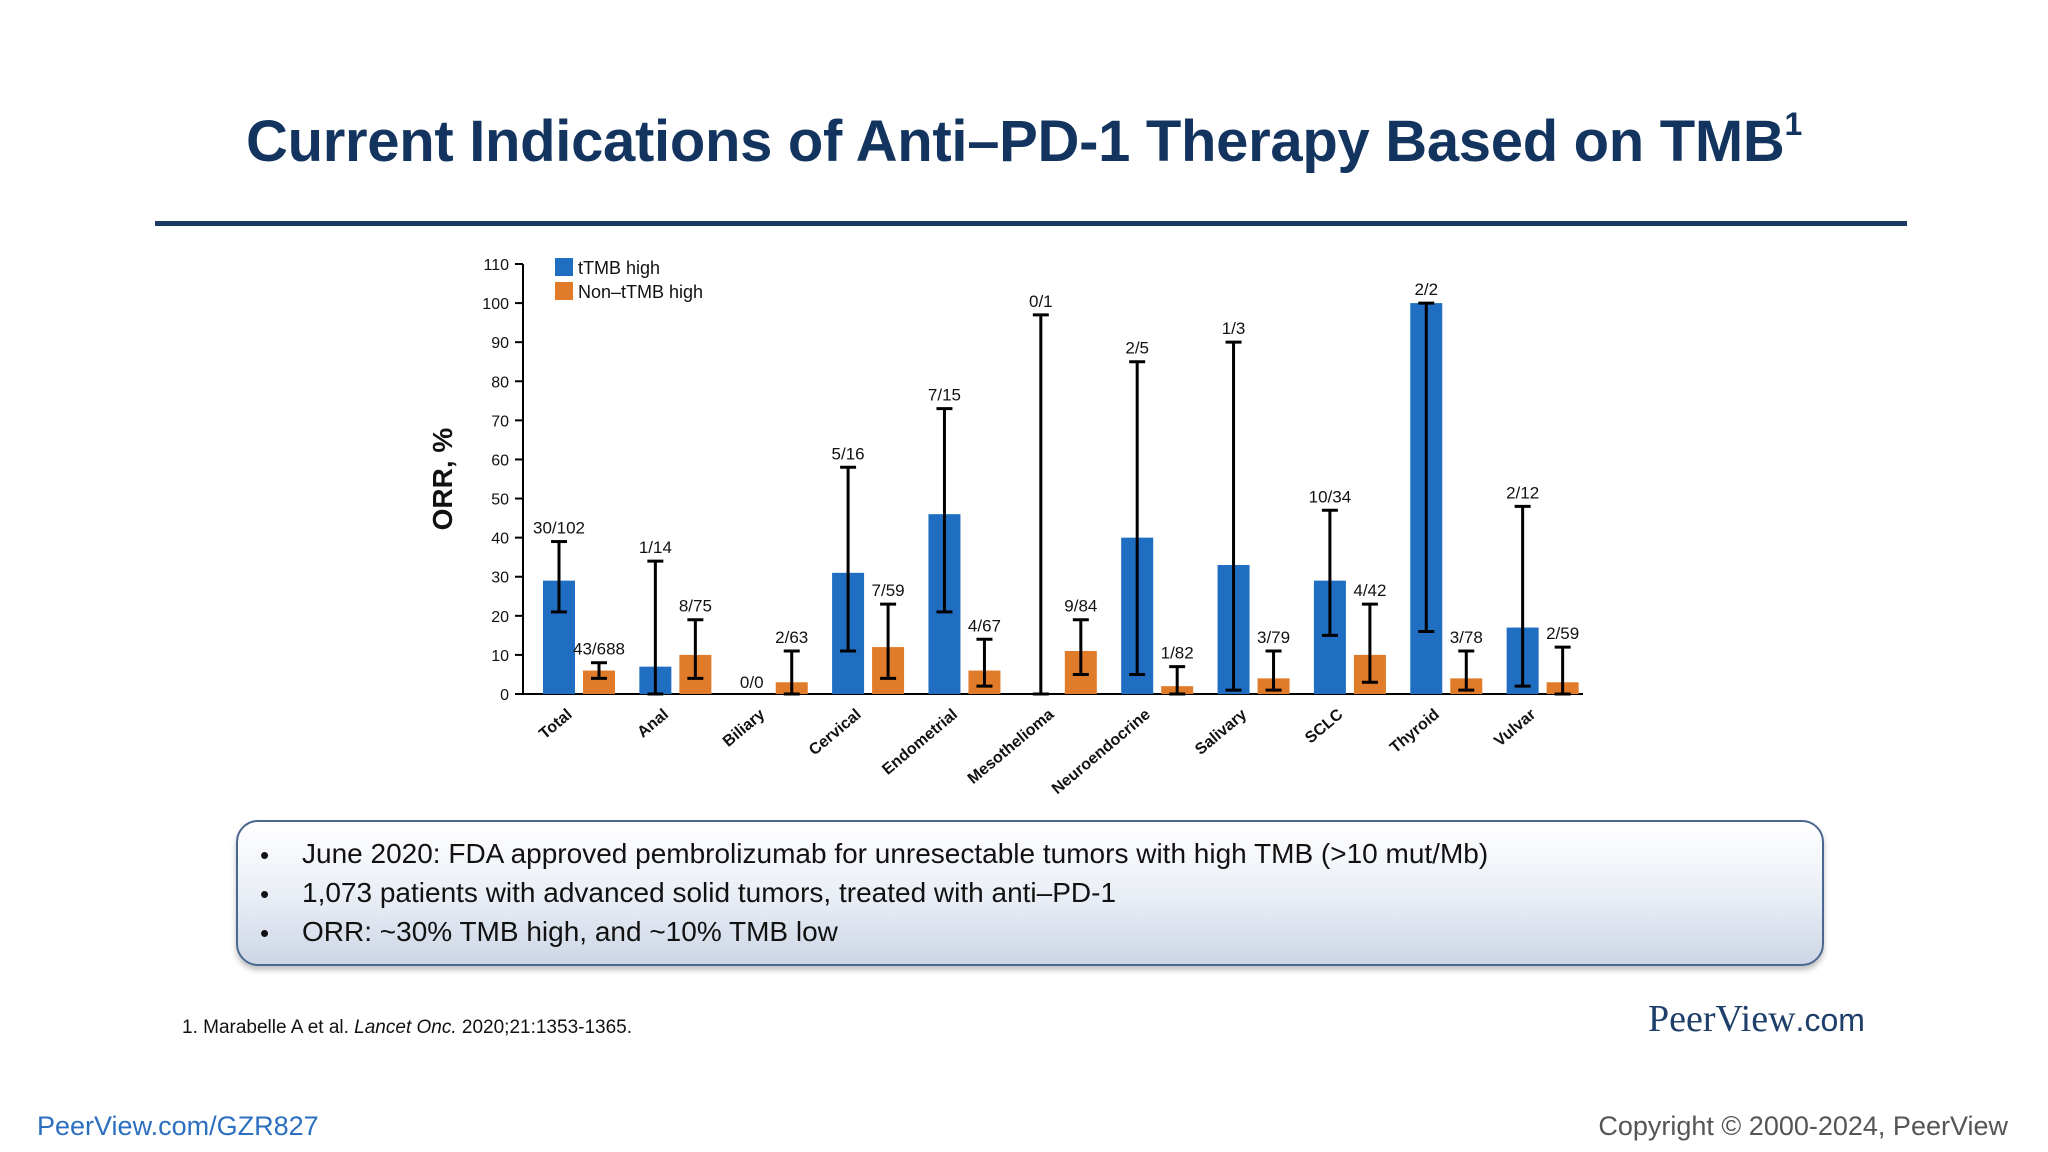  I want to click on x-tick-label: Thyroid, so click(1415, 731).